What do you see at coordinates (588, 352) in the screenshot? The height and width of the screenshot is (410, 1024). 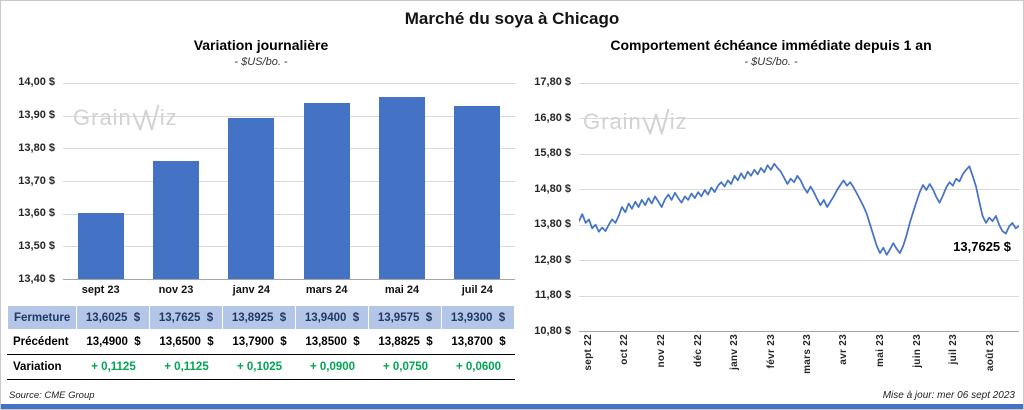 I see `line-x-tick-label: sept 22` at bounding box center [588, 352].